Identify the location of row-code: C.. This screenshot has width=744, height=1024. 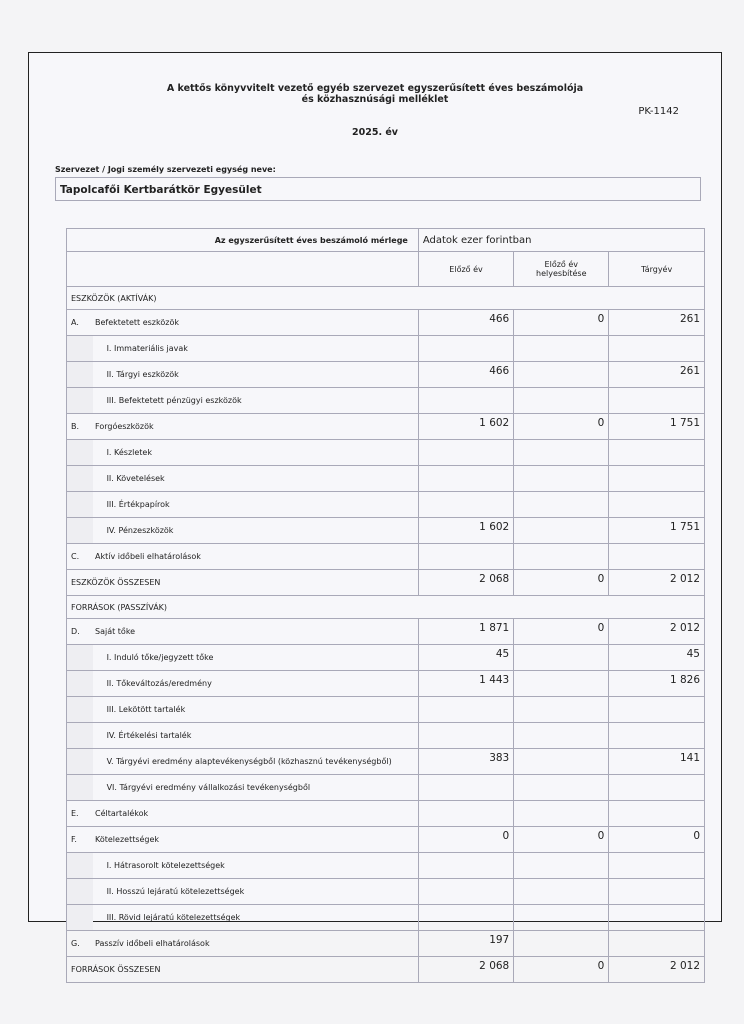
(75, 556).